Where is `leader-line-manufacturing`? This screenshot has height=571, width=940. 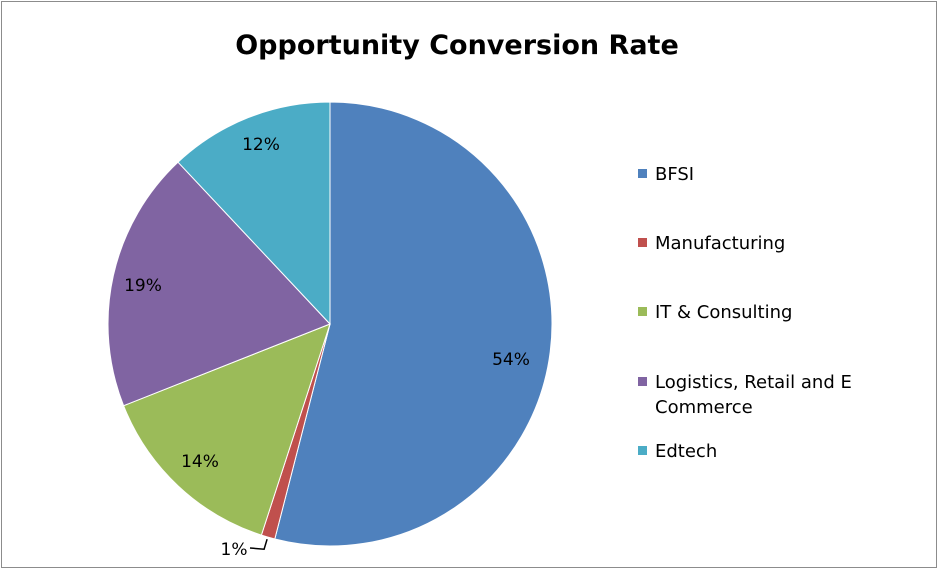
leader-line-manufacturing is located at coordinates (258, 544).